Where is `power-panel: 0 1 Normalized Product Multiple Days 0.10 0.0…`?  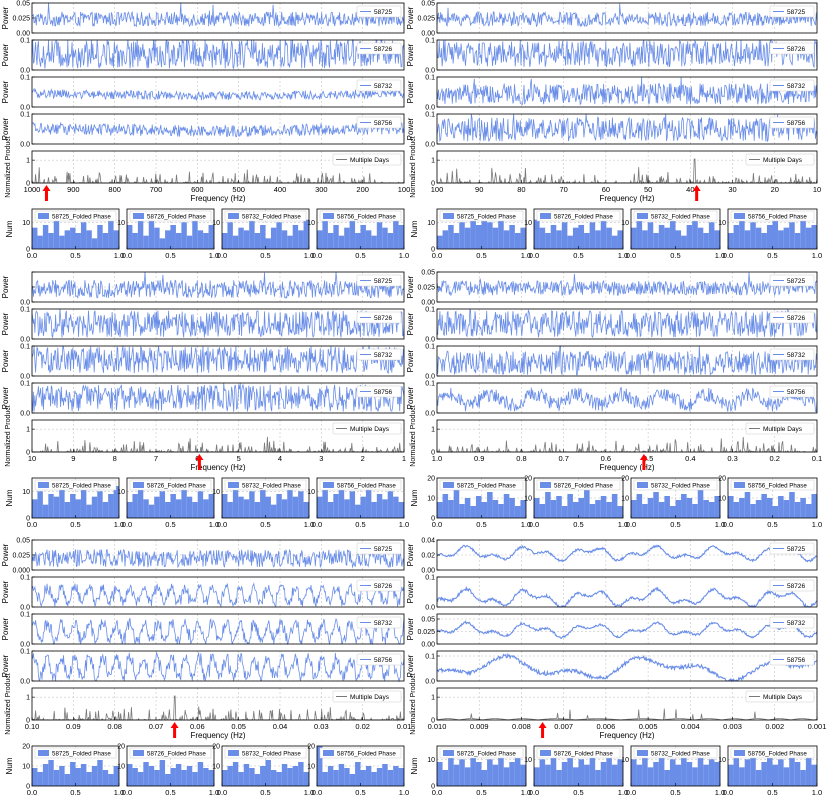
power-panel: 0 1 Normalized Product Multiple Days 0.10 0.0… is located at coordinates (208, 706).